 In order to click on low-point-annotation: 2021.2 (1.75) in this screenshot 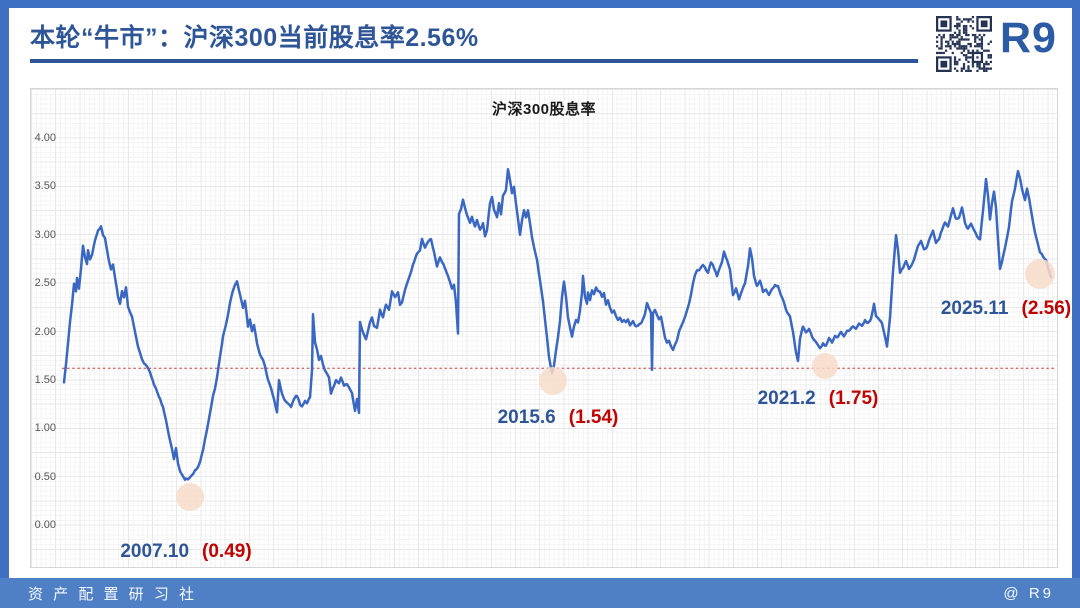, I will do `click(818, 399)`.